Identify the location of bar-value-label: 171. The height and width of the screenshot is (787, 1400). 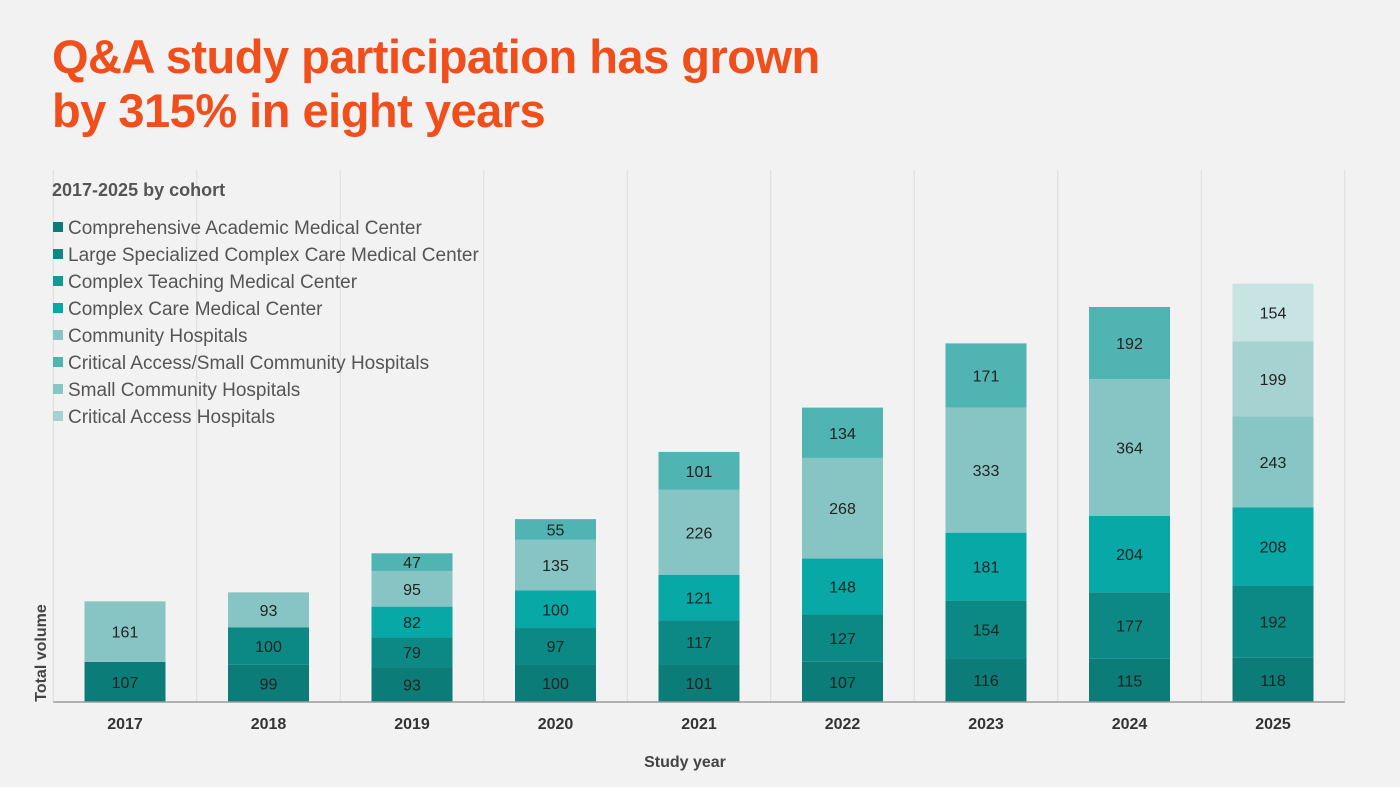
(986, 377).